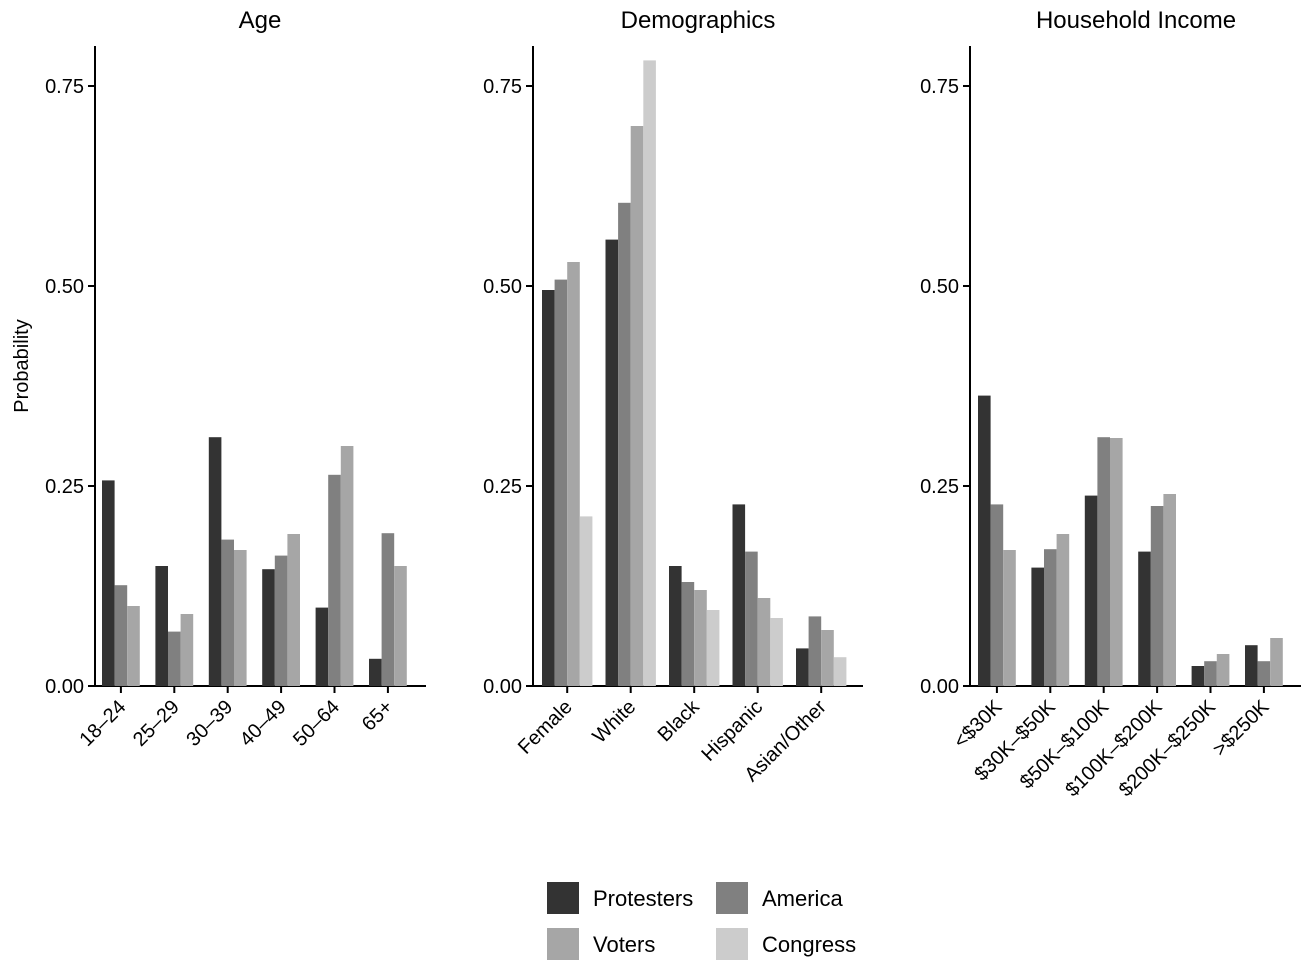 The height and width of the screenshot is (961, 1312). Describe the element at coordinates (156, 723) in the screenshot. I see `x-tick-label: 25–29` at that location.